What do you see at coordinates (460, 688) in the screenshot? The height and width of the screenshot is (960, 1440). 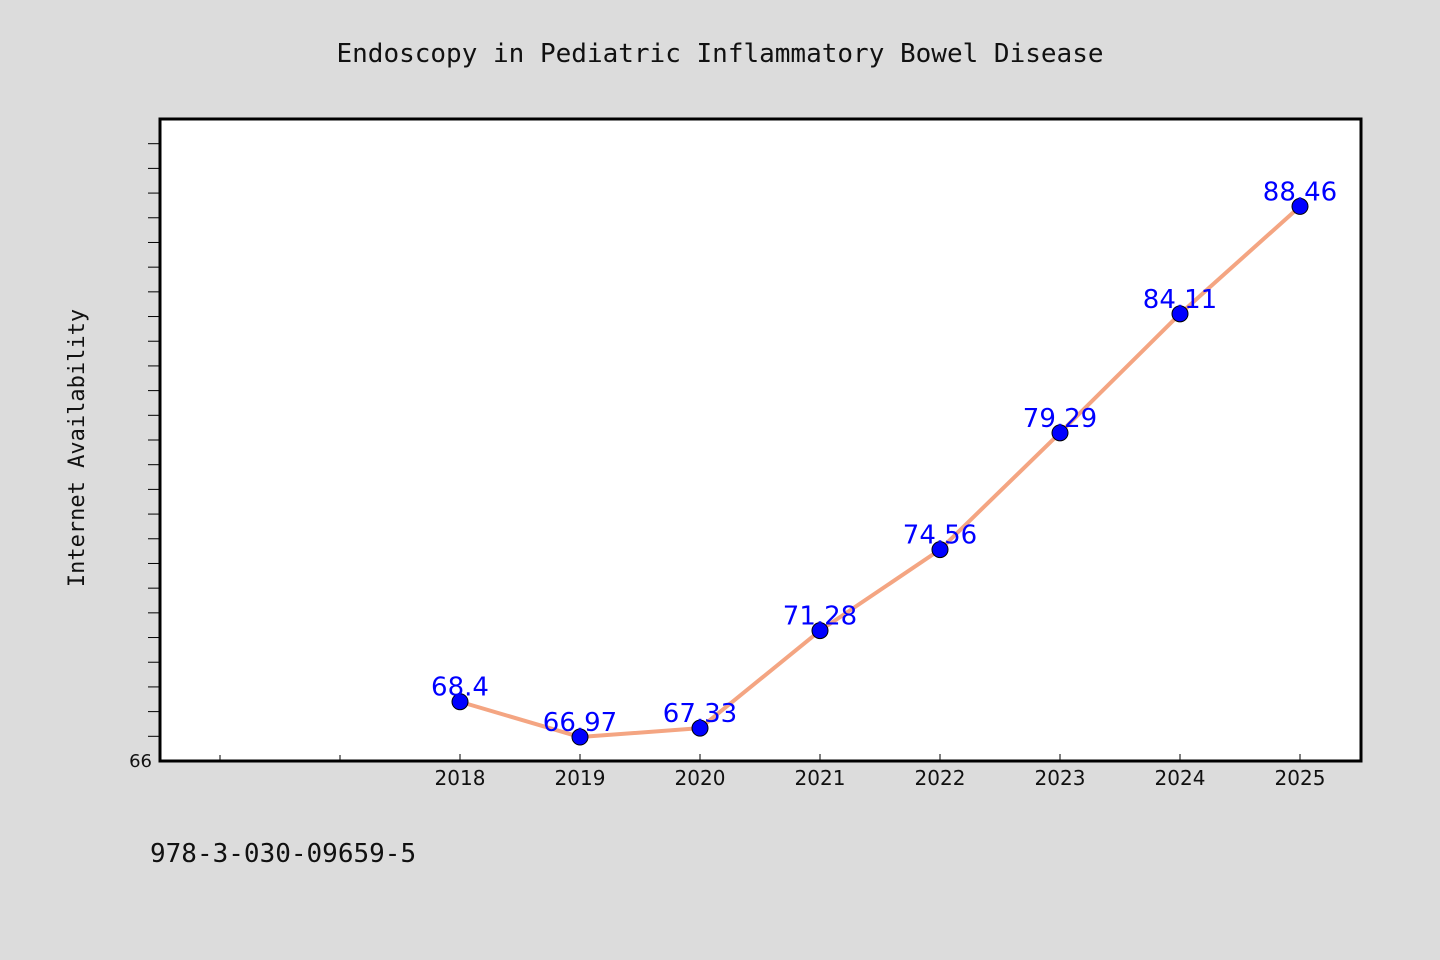 I see `data-label: 68.4` at bounding box center [460, 688].